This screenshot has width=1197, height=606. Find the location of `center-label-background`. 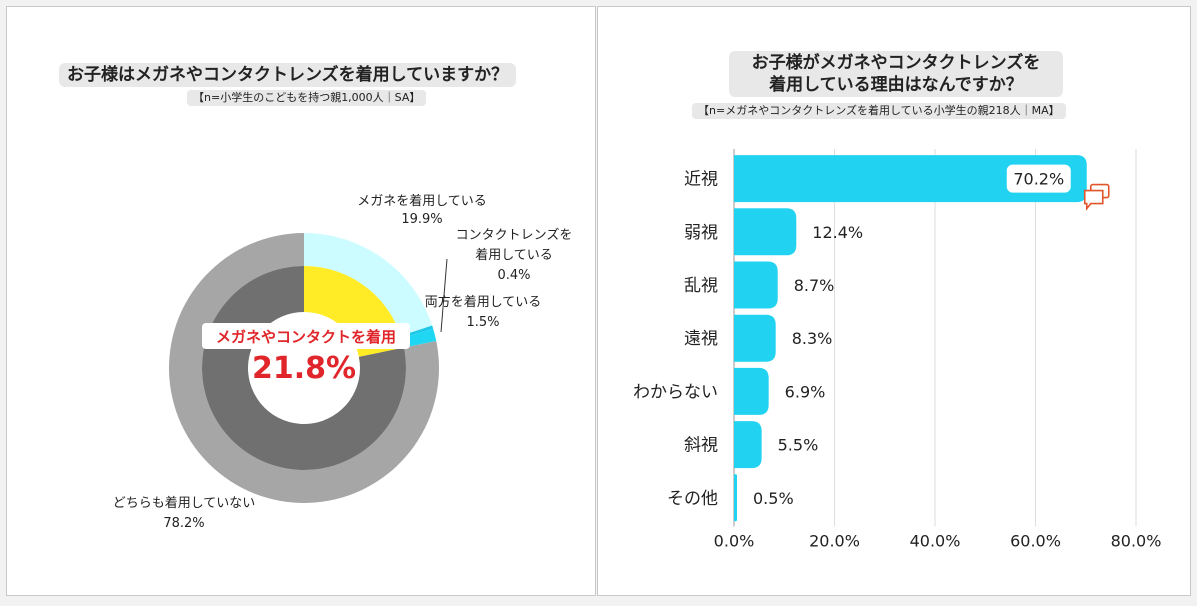

center-label-background is located at coordinates (306, 336).